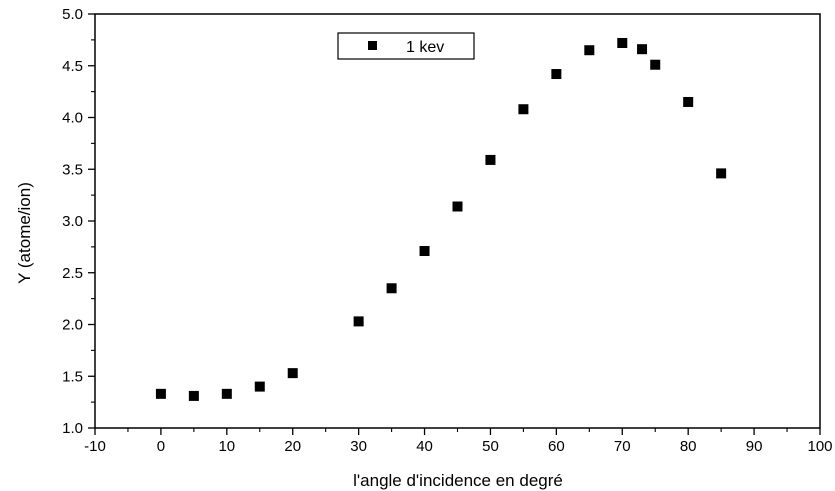 This screenshot has height=491, width=835. Describe the element at coordinates (161, 446) in the screenshot. I see `x-tick-label: 0` at that location.